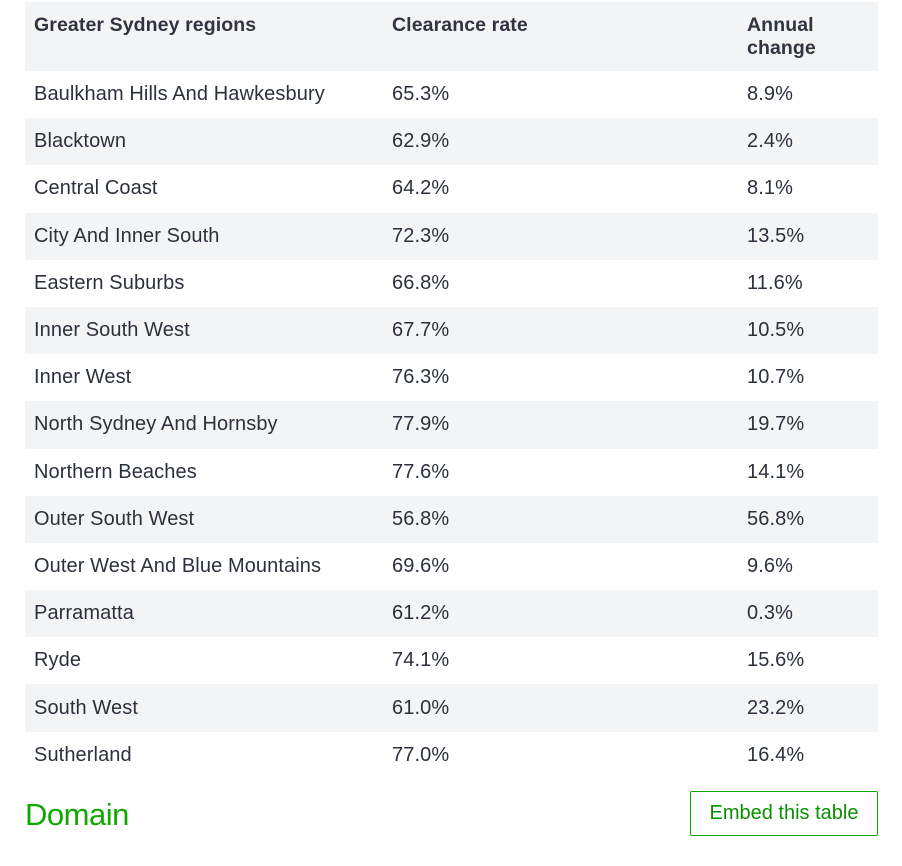 The image size is (902, 866). I want to click on table-row: Outer West And Blue Mountains 69.6% 9.6%, so click(451, 566).